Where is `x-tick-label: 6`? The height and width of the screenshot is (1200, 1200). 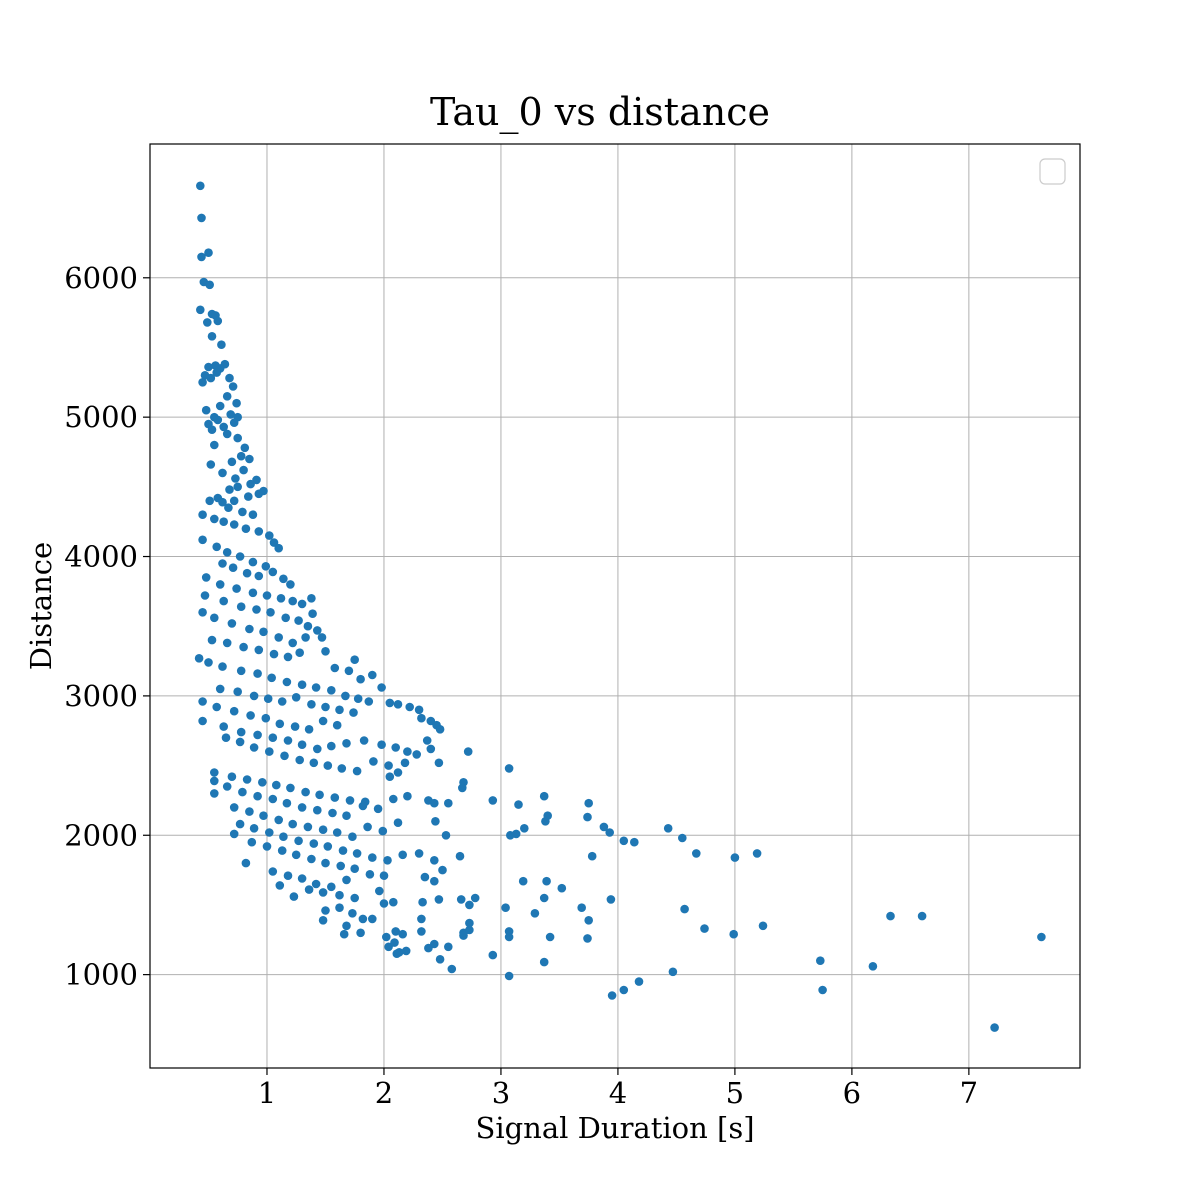 x-tick-label: 6 is located at coordinates (852, 1093).